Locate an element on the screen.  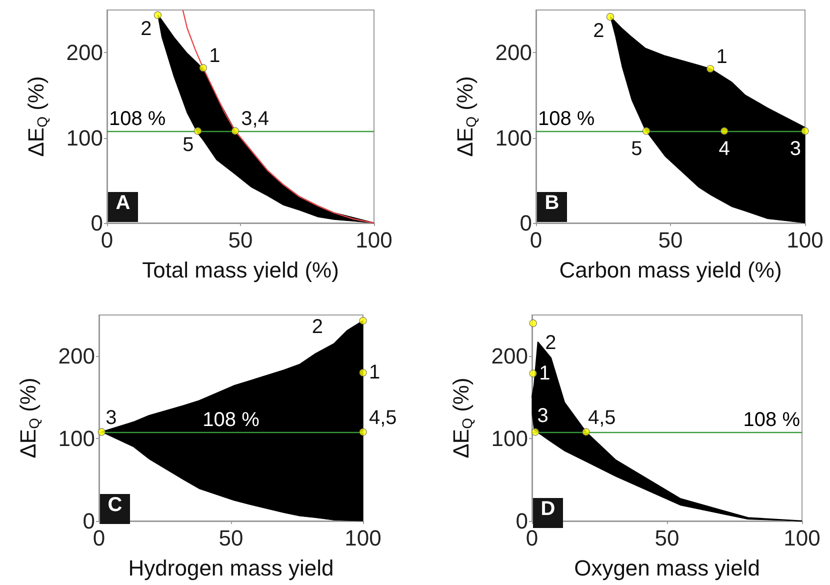
x-axis-title: Total mass yield (%) is located at coordinates (240, 270).